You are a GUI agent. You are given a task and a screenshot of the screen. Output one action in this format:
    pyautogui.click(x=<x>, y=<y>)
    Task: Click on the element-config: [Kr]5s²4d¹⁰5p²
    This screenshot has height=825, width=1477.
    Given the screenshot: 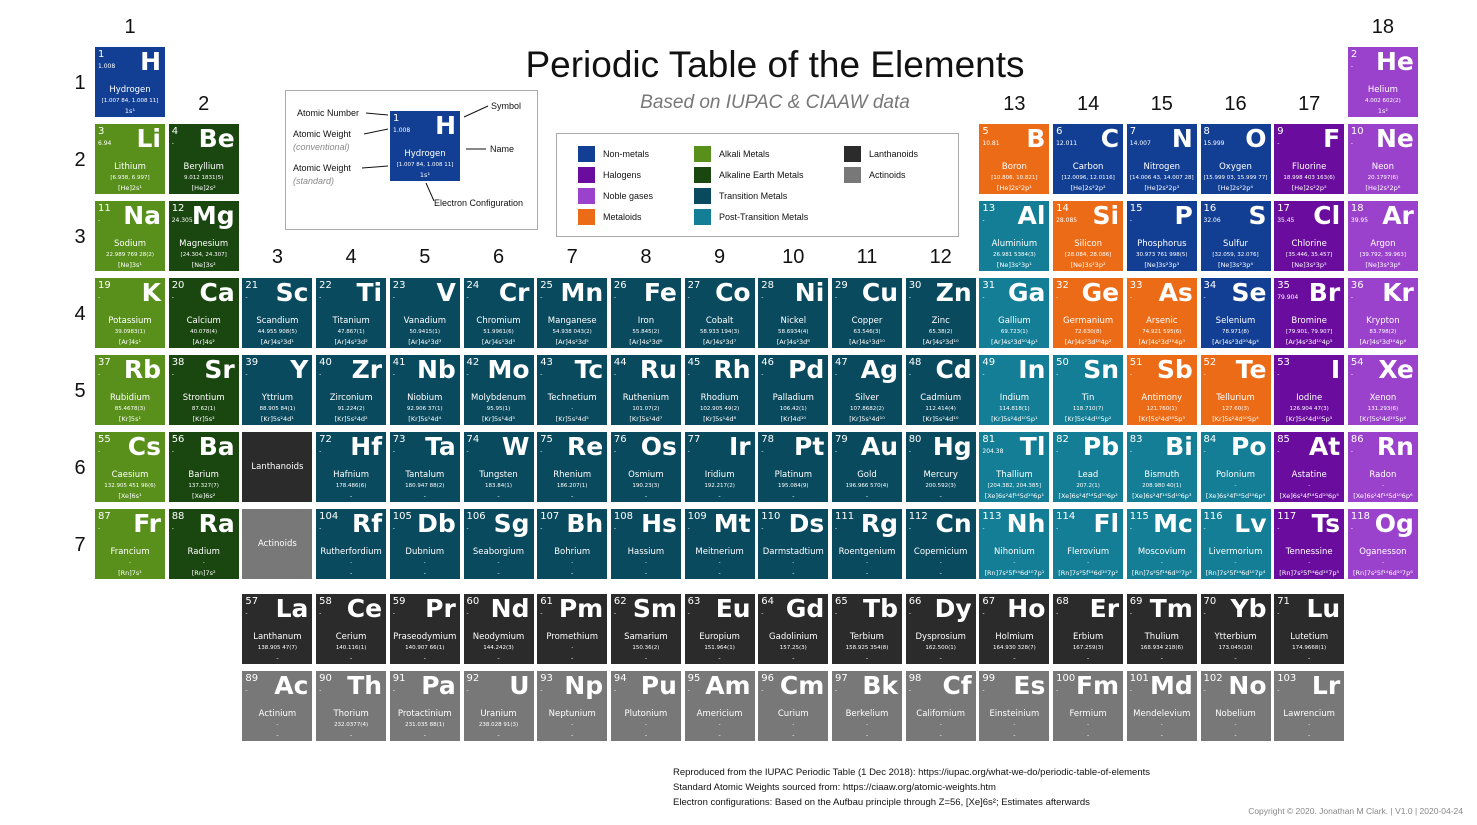 What is the action you would take?
    pyautogui.click(x=1088, y=419)
    